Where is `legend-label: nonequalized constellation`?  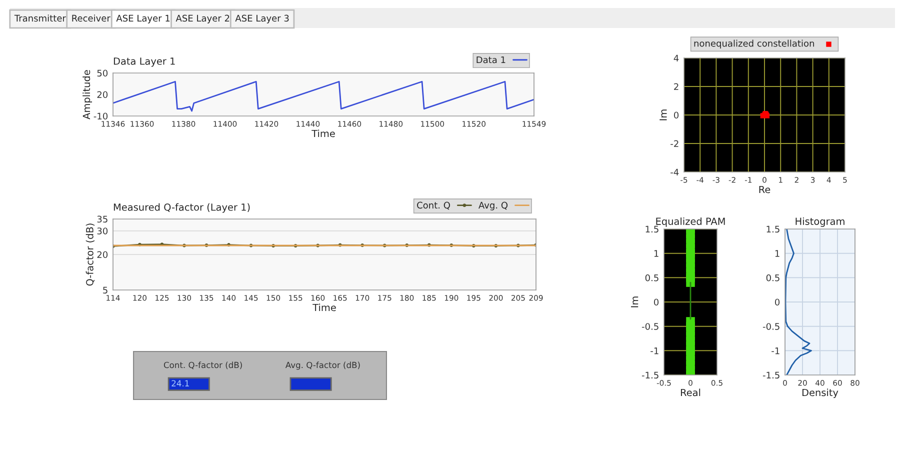 legend-label: nonequalized constellation is located at coordinates (754, 44).